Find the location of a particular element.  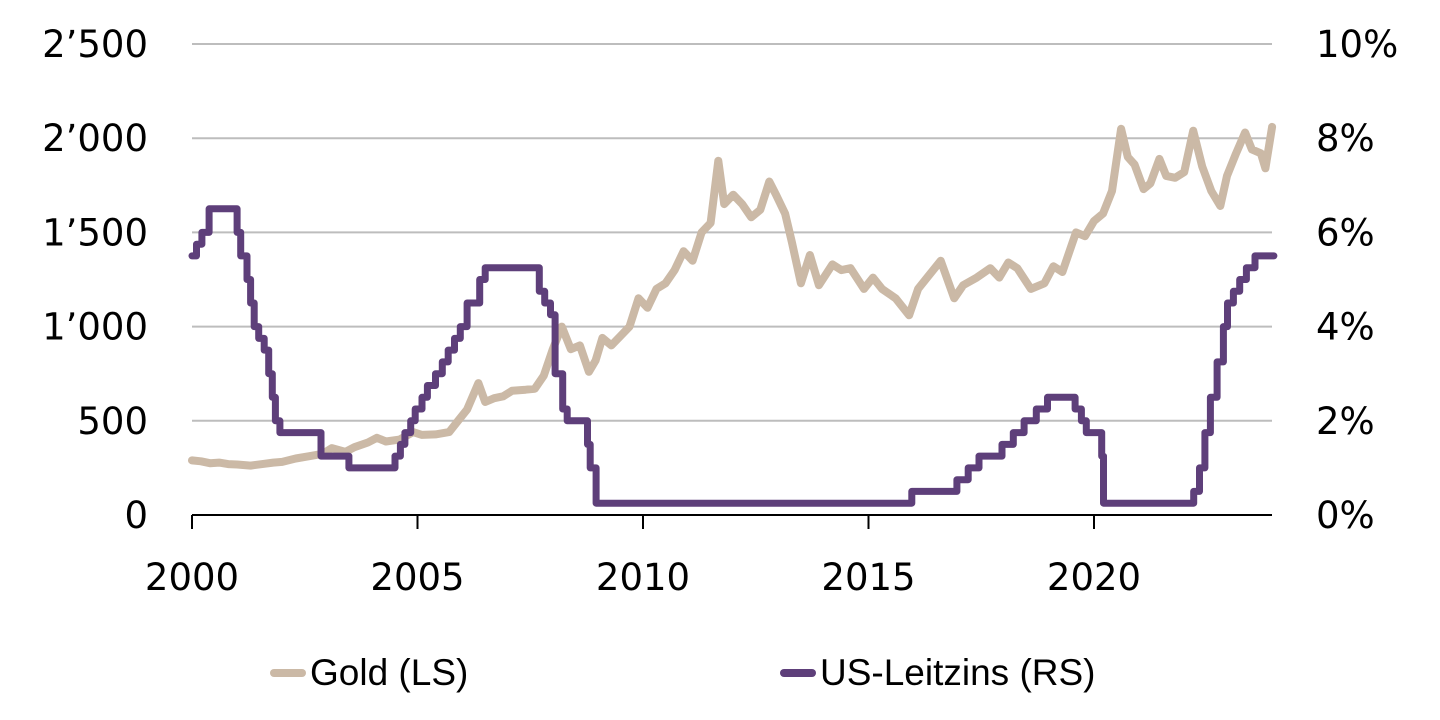

y-right-tick-label: 0% is located at coordinates (1345, 515).